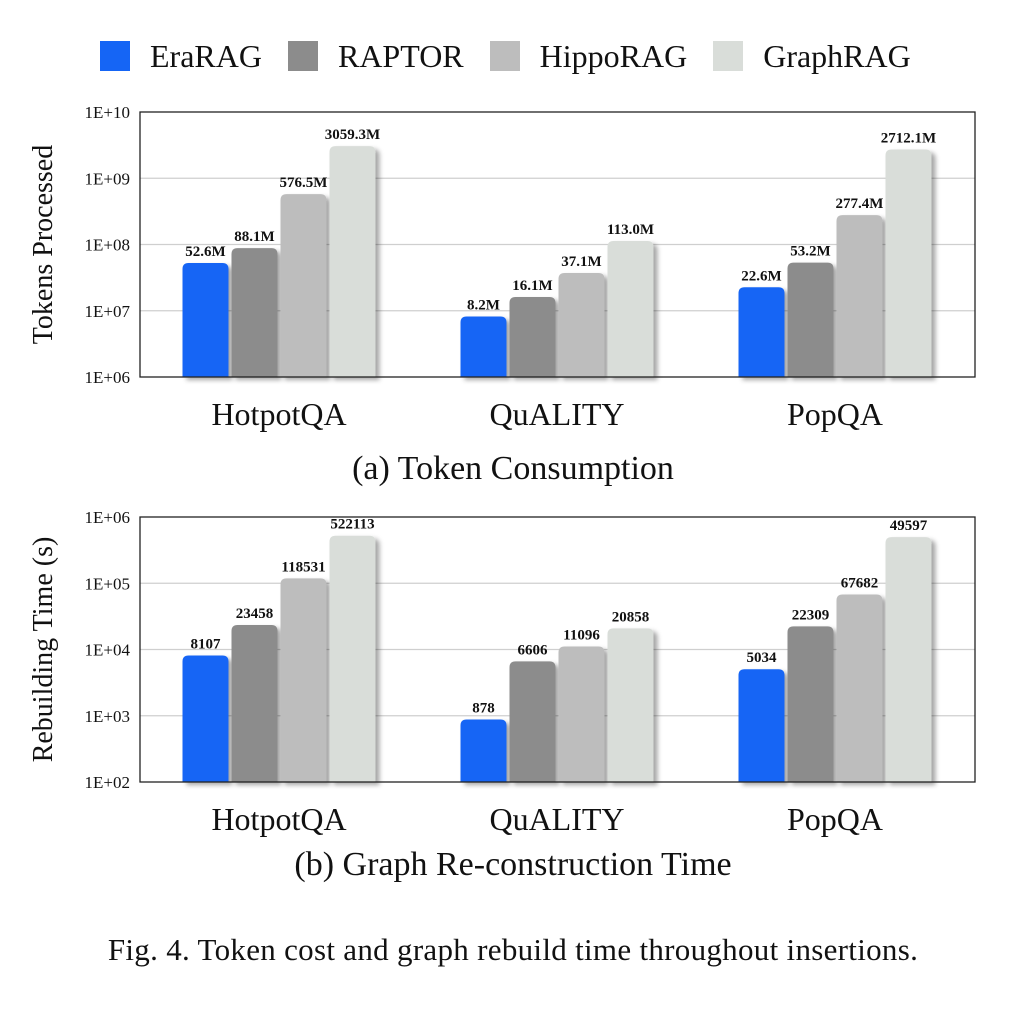 The width and height of the screenshot is (1026, 1020). Describe the element at coordinates (909, 526) in the screenshot. I see `data-label-graphrag-popqa: 49597` at that location.